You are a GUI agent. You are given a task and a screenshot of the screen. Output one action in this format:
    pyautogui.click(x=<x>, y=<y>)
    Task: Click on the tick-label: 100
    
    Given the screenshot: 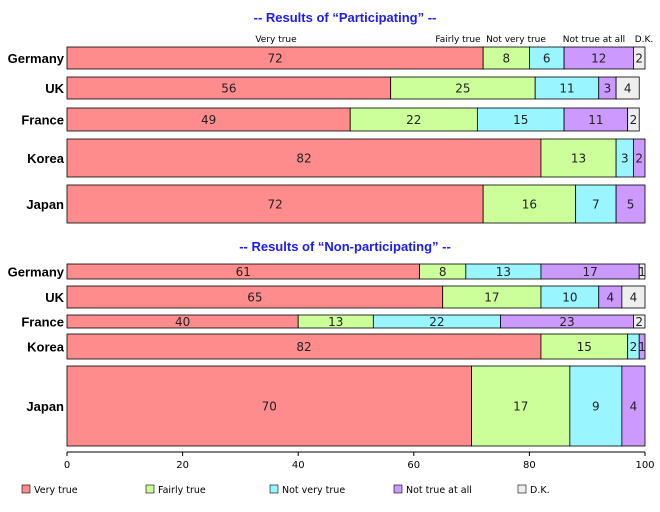 What is the action you would take?
    pyautogui.click(x=644, y=465)
    